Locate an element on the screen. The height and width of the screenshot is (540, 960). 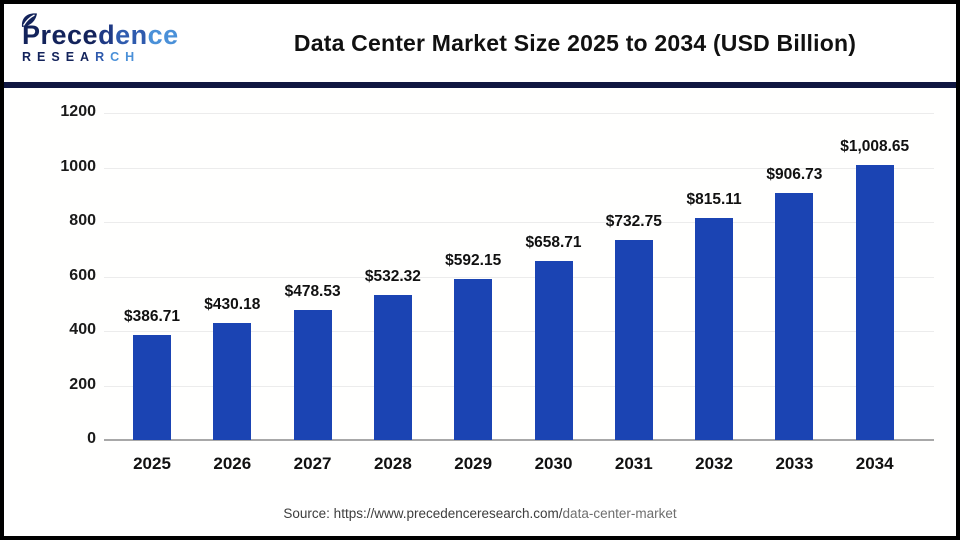
bar-value-label: $430.18 is located at coordinates (232, 304).